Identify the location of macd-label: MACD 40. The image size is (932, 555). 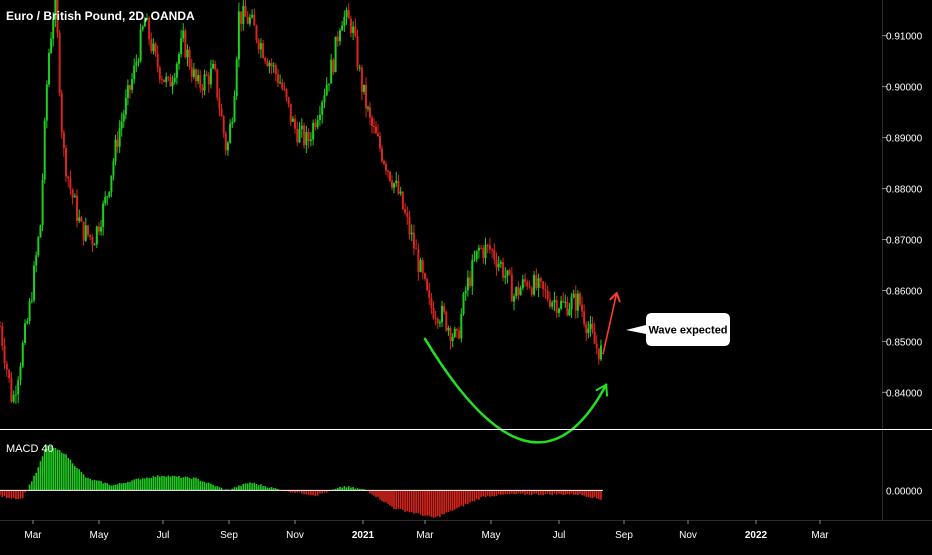
(30, 449).